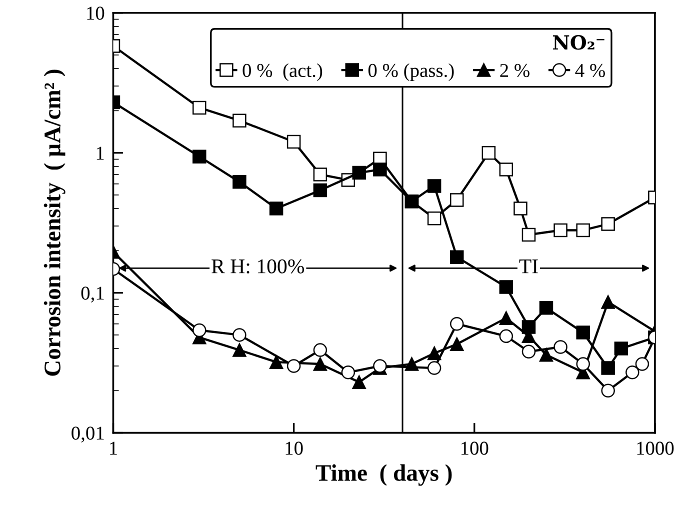 This screenshot has height=514, width=678. I want to click on y-tick-label: 0,01, so click(88, 434).